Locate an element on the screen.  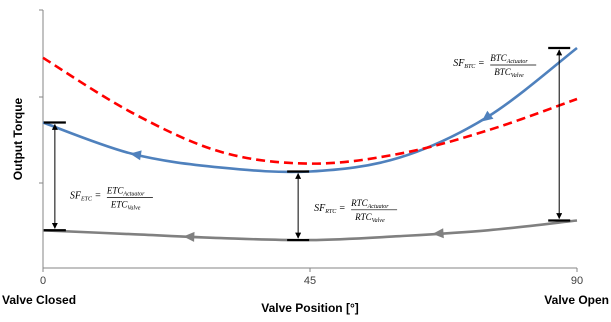
equation-denominator: RTCValve is located at coordinates (369, 218).